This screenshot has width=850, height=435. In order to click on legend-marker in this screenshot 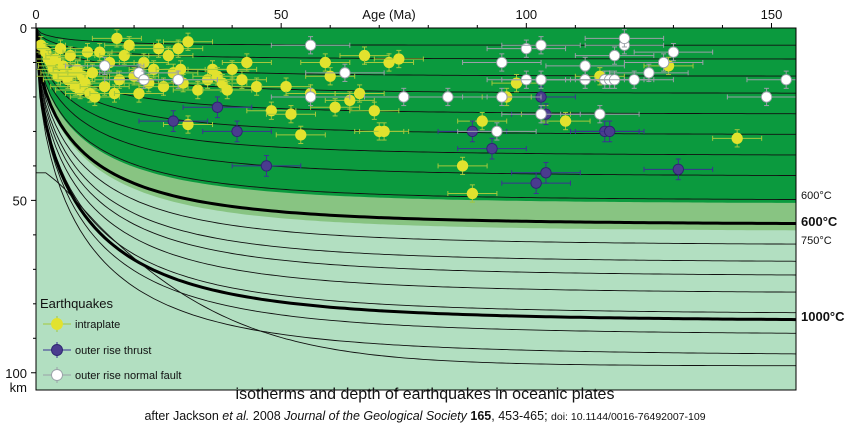, I will do `click(57, 350)`.